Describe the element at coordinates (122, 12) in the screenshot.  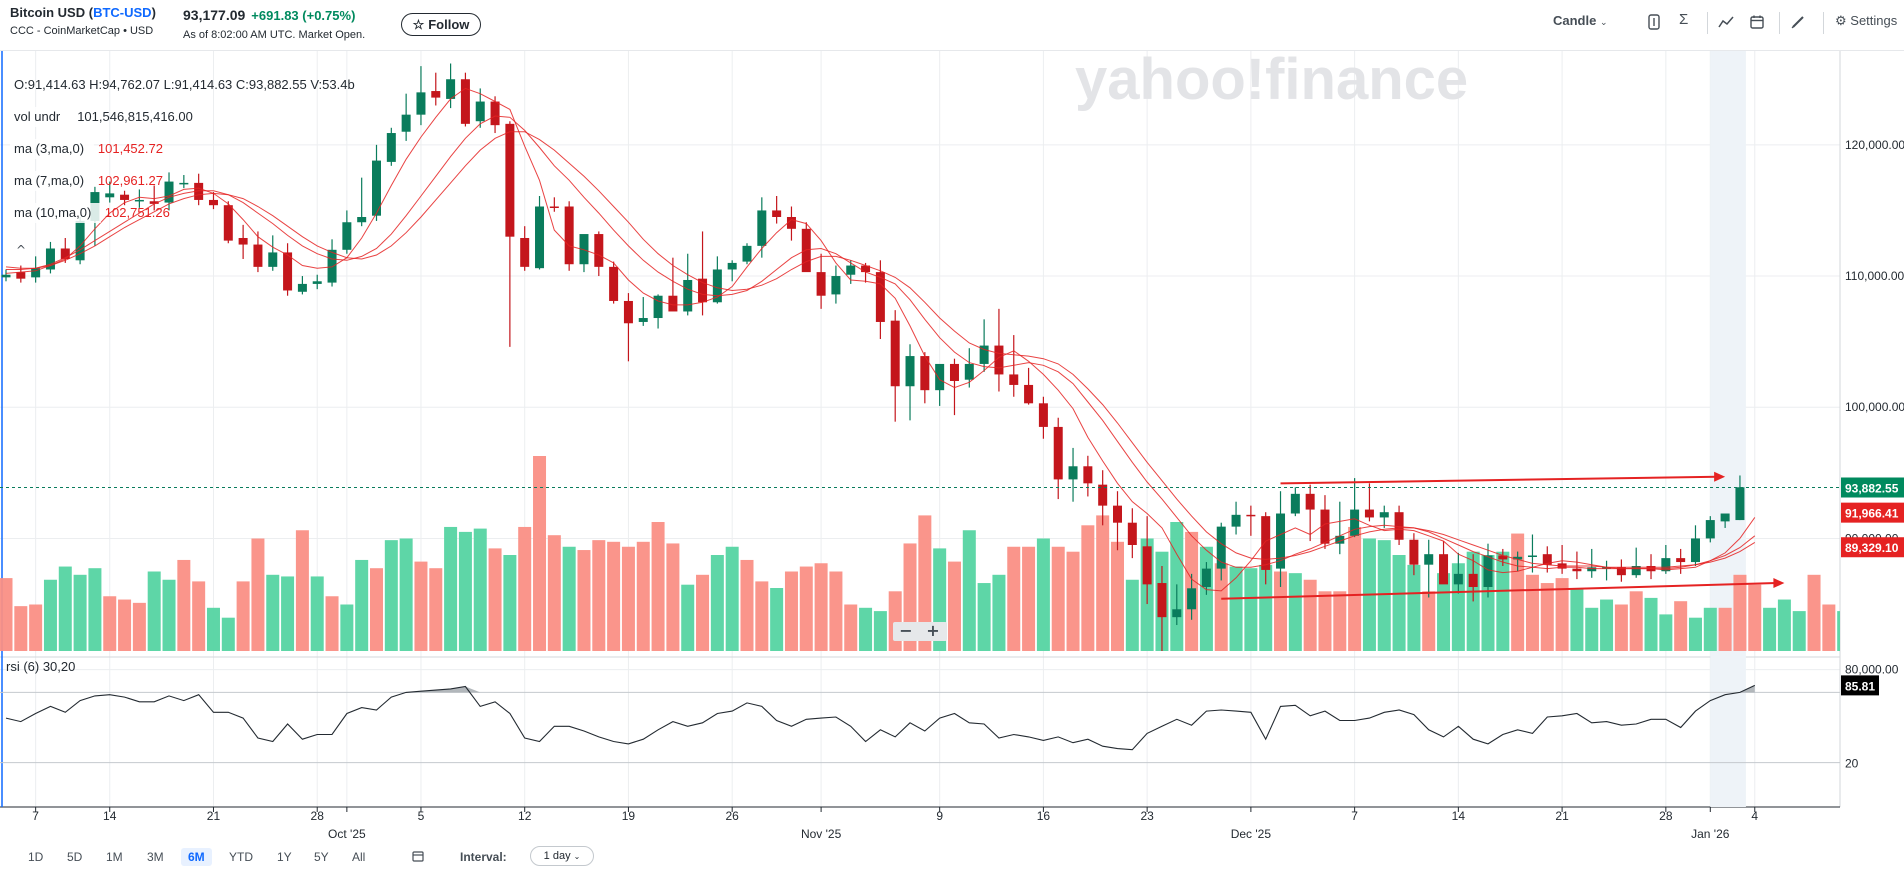
I see `ticker-link: BTC-USD` at that location.